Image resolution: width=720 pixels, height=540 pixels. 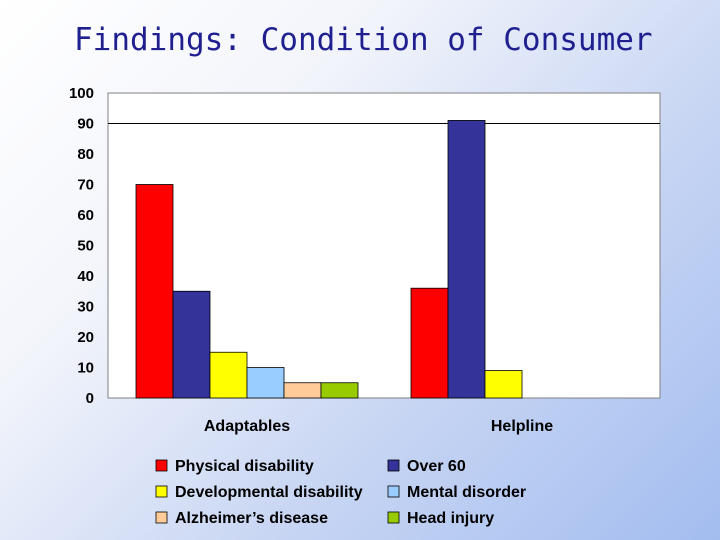 What do you see at coordinates (244, 466) in the screenshot?
I see `legend-label: Physical disability` at bounding box center [244, 466].